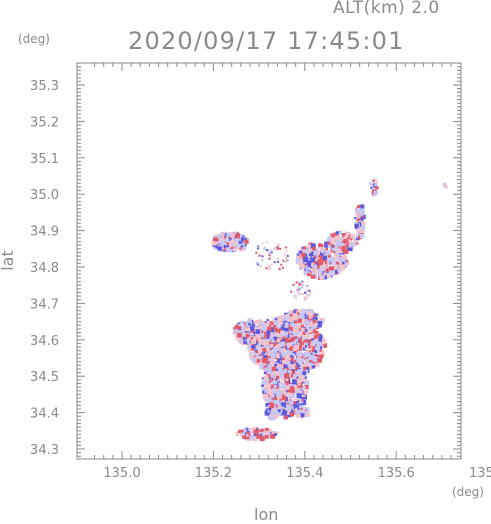 This screenshot has width=491, height=524. Describe the element at coordinates (44, 414) in the screenshot. I see `y-tick-label: 34.4` at that location.